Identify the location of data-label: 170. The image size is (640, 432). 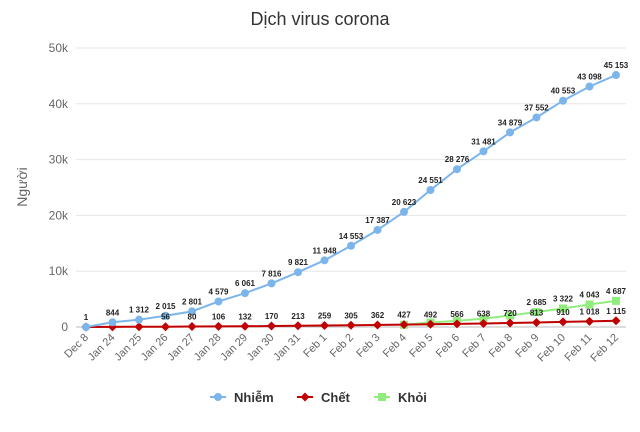
(272, 316).